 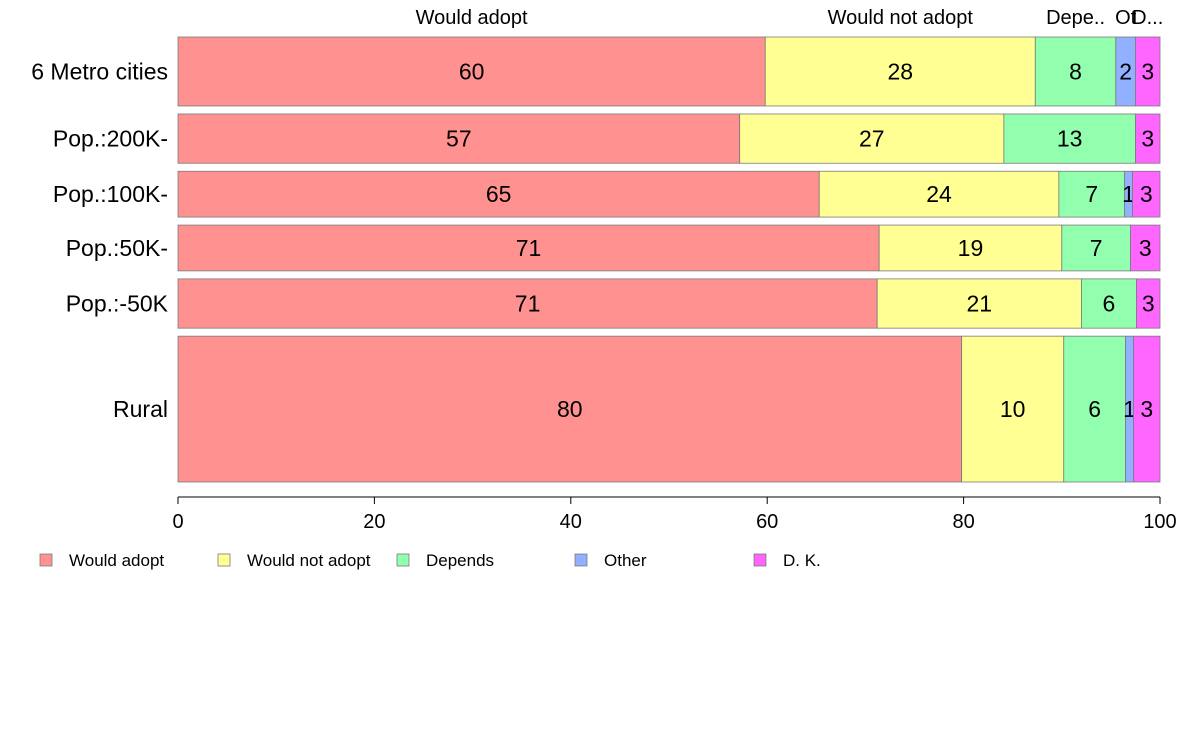 I want to click on bar-value-label: 80, so click(x=570, y=409).